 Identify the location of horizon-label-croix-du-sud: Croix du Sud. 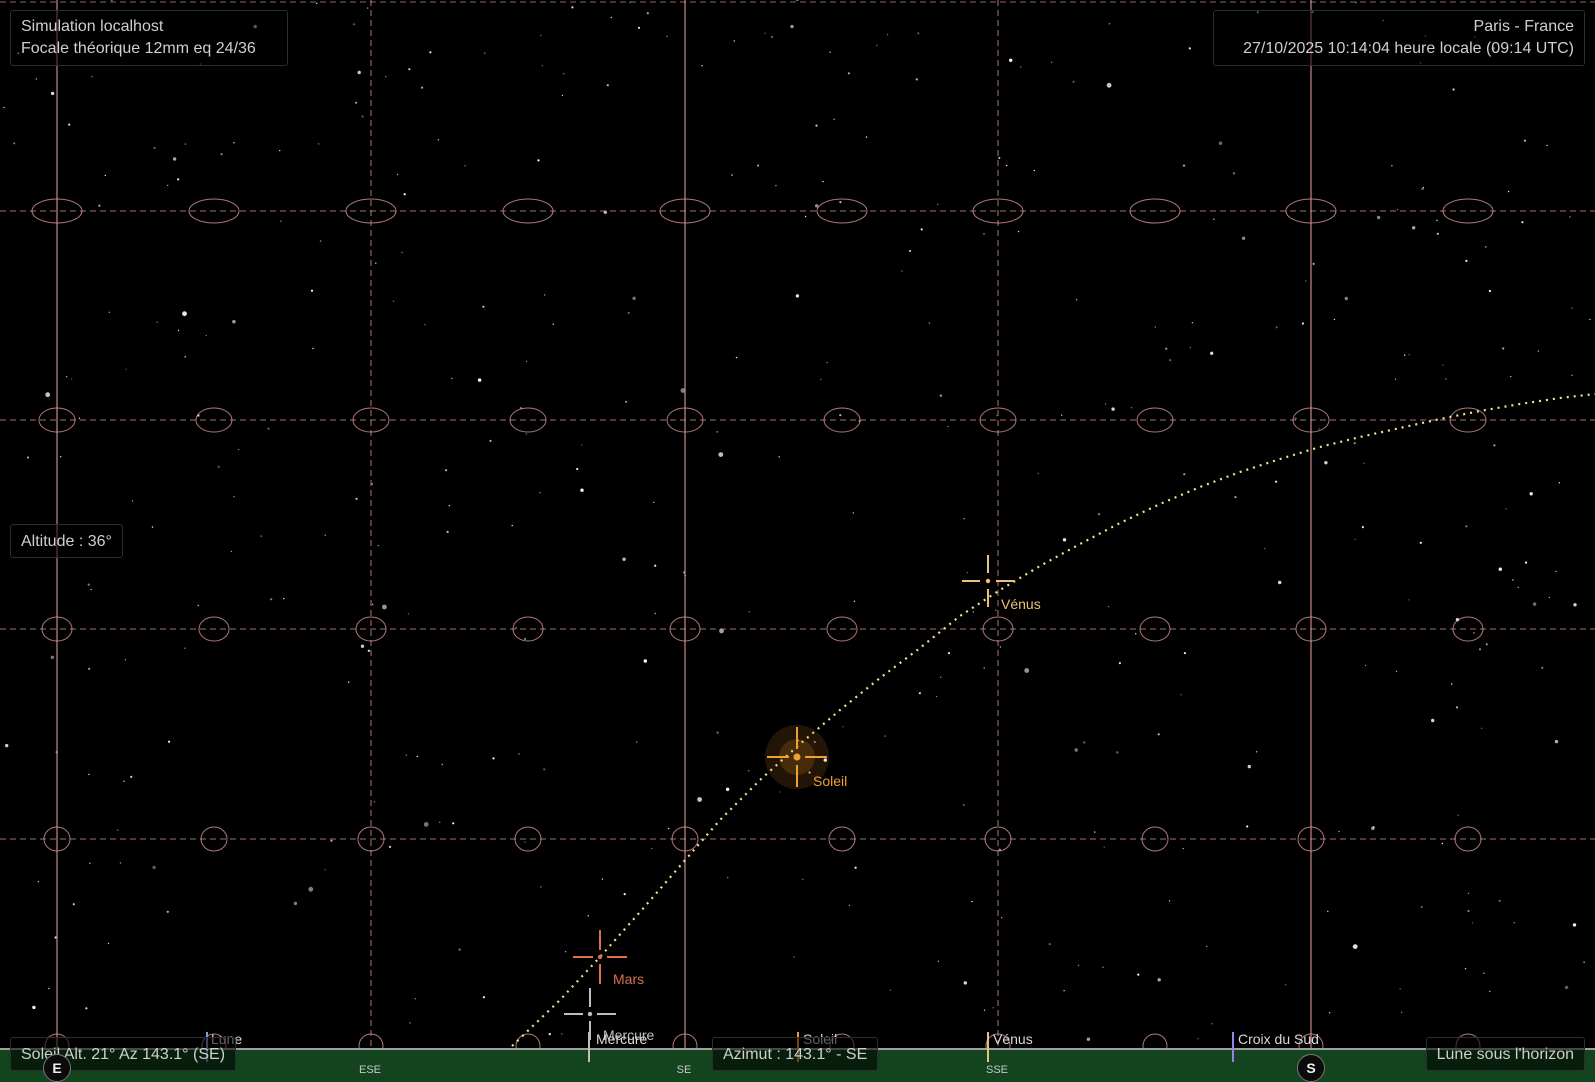
(1278, 1039).